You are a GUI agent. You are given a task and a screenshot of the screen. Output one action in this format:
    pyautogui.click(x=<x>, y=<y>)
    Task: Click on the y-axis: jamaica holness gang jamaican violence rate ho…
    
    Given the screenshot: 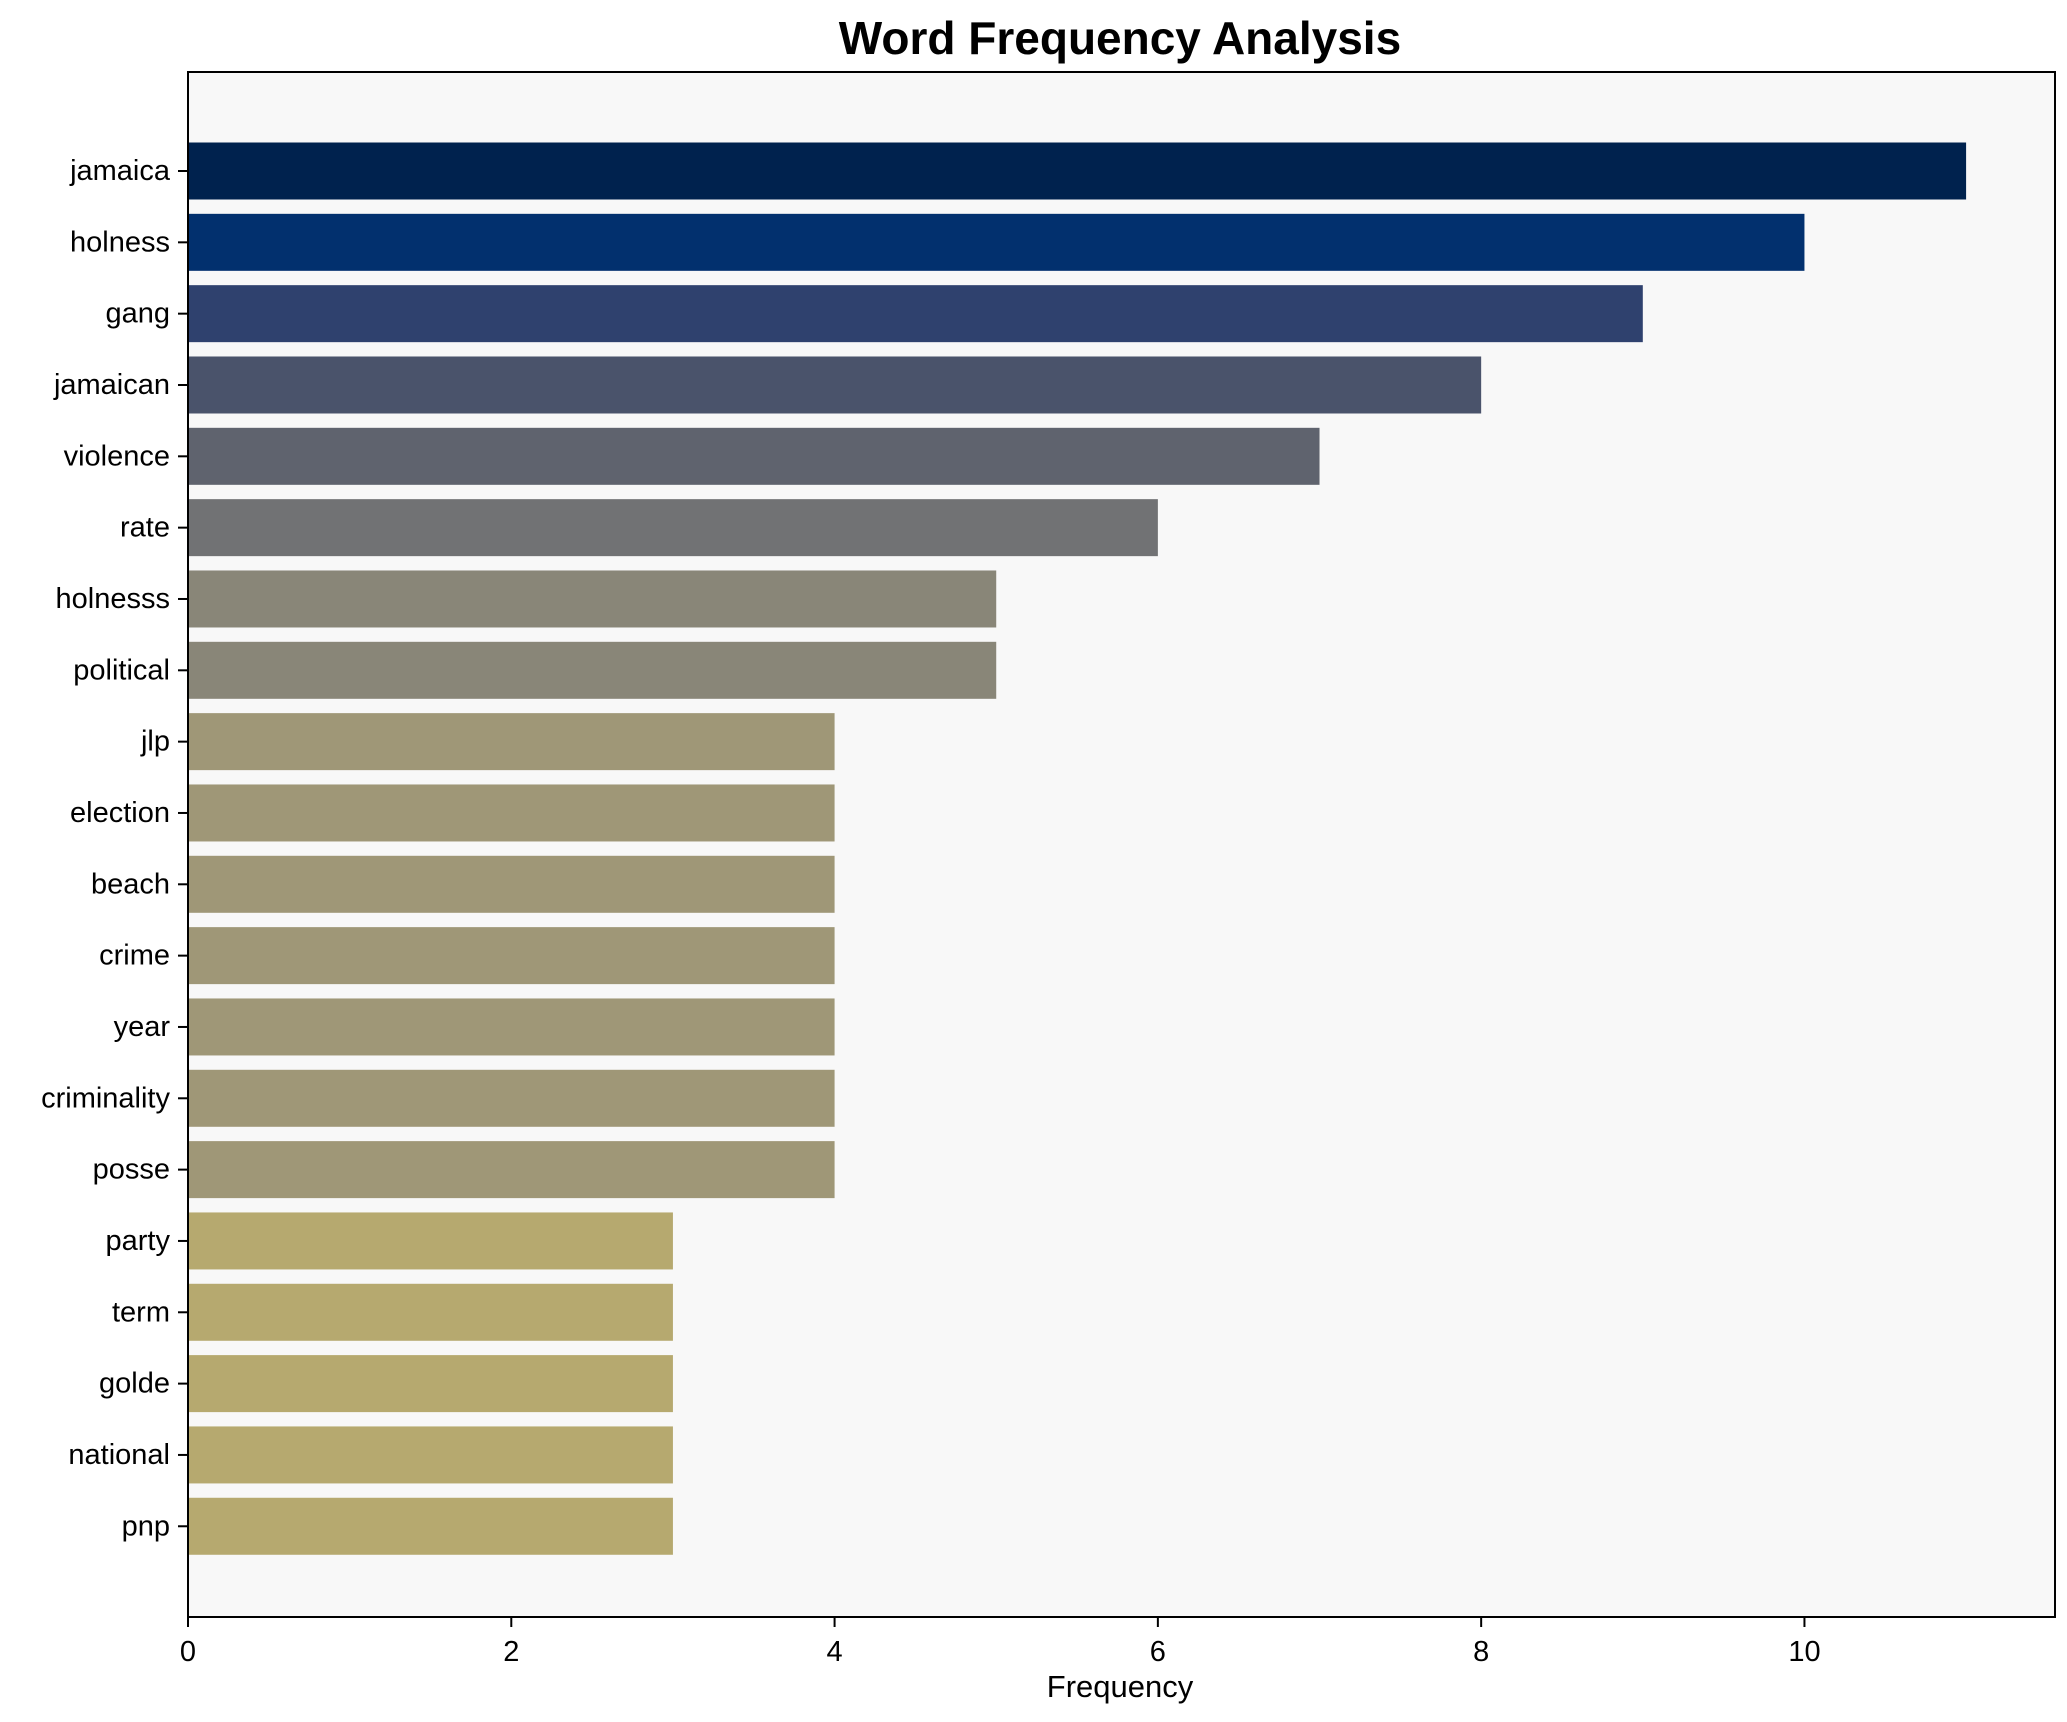 What is the action you would take?
    pyautogui.click(x=114, y=848)
    